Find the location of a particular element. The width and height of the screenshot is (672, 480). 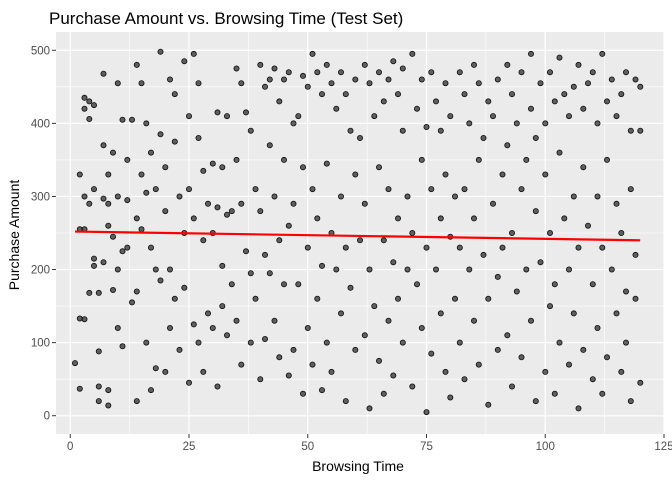

x-axis-ticks: 0 25 50 75 100 125 is located at coordinates (369, 443).